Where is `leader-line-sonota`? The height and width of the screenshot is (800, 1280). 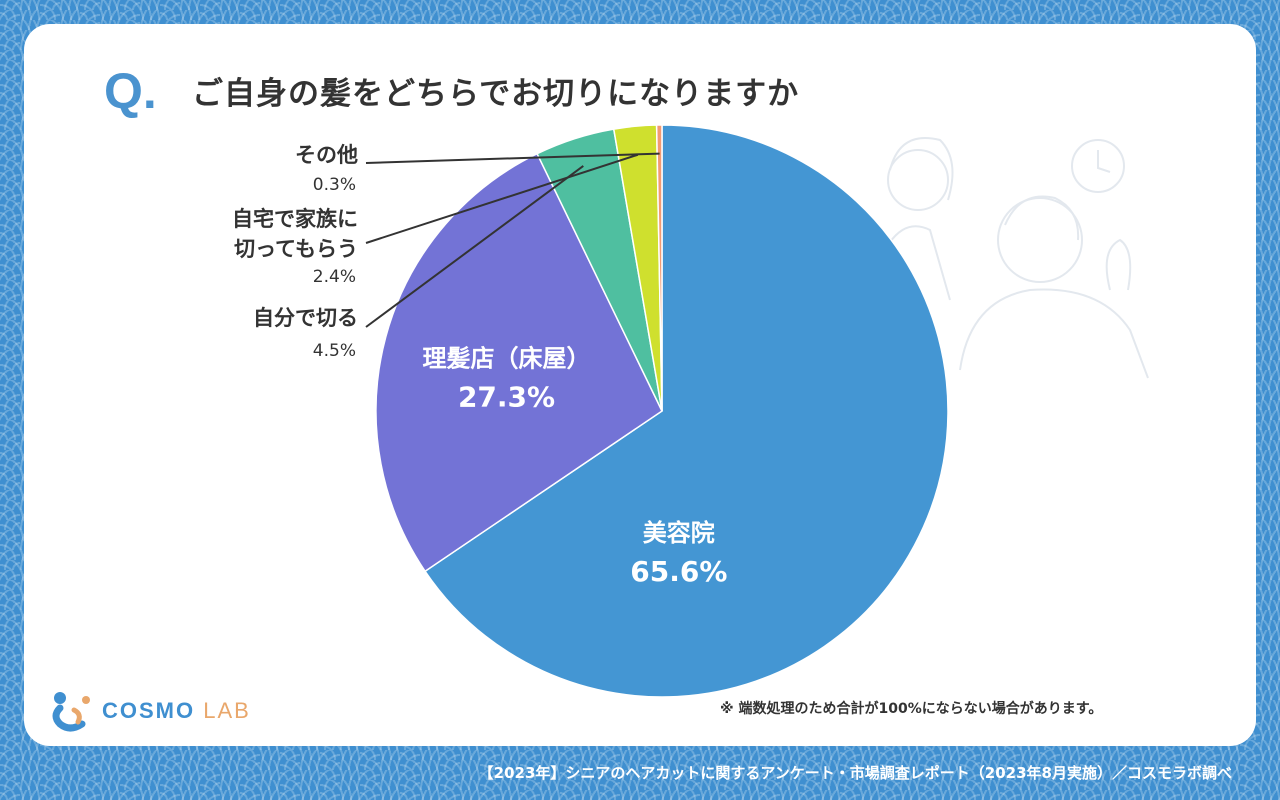
leader-line-sonota is located at coordinates (512, 158).